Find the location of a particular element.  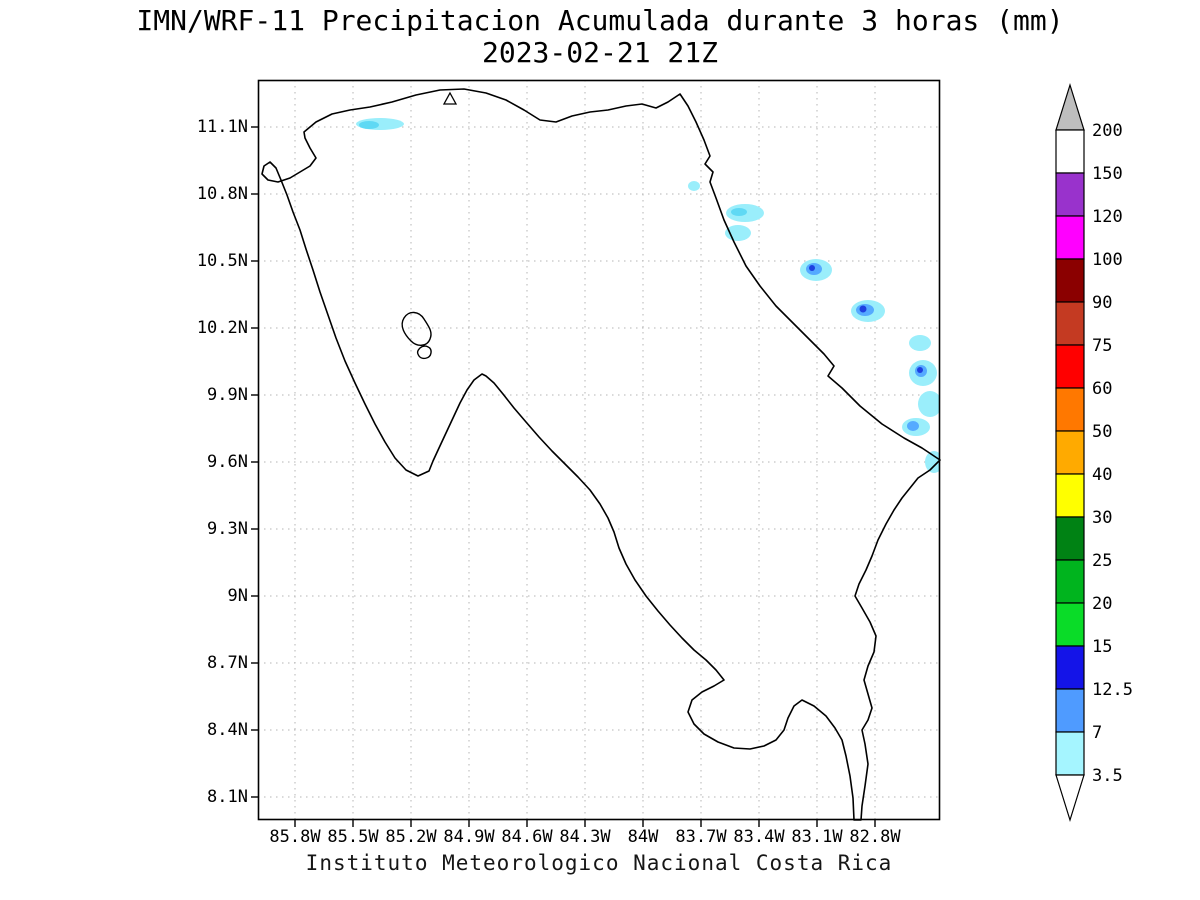

colorbar-under-arrow is located at coordinates (1070, 798).